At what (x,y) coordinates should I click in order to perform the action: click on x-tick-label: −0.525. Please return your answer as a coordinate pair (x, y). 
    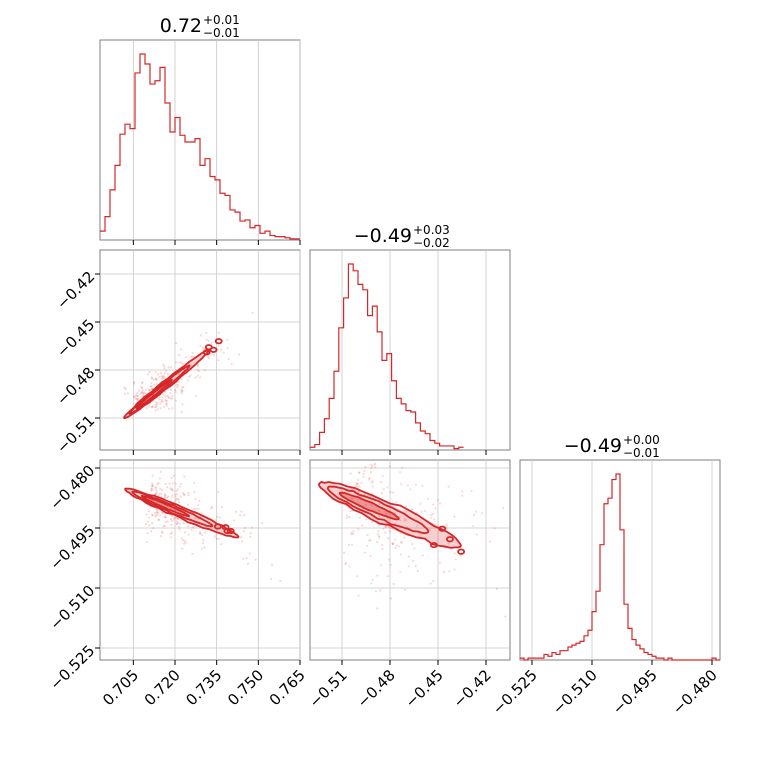
    Looking at the image, I should click on (515, 692).